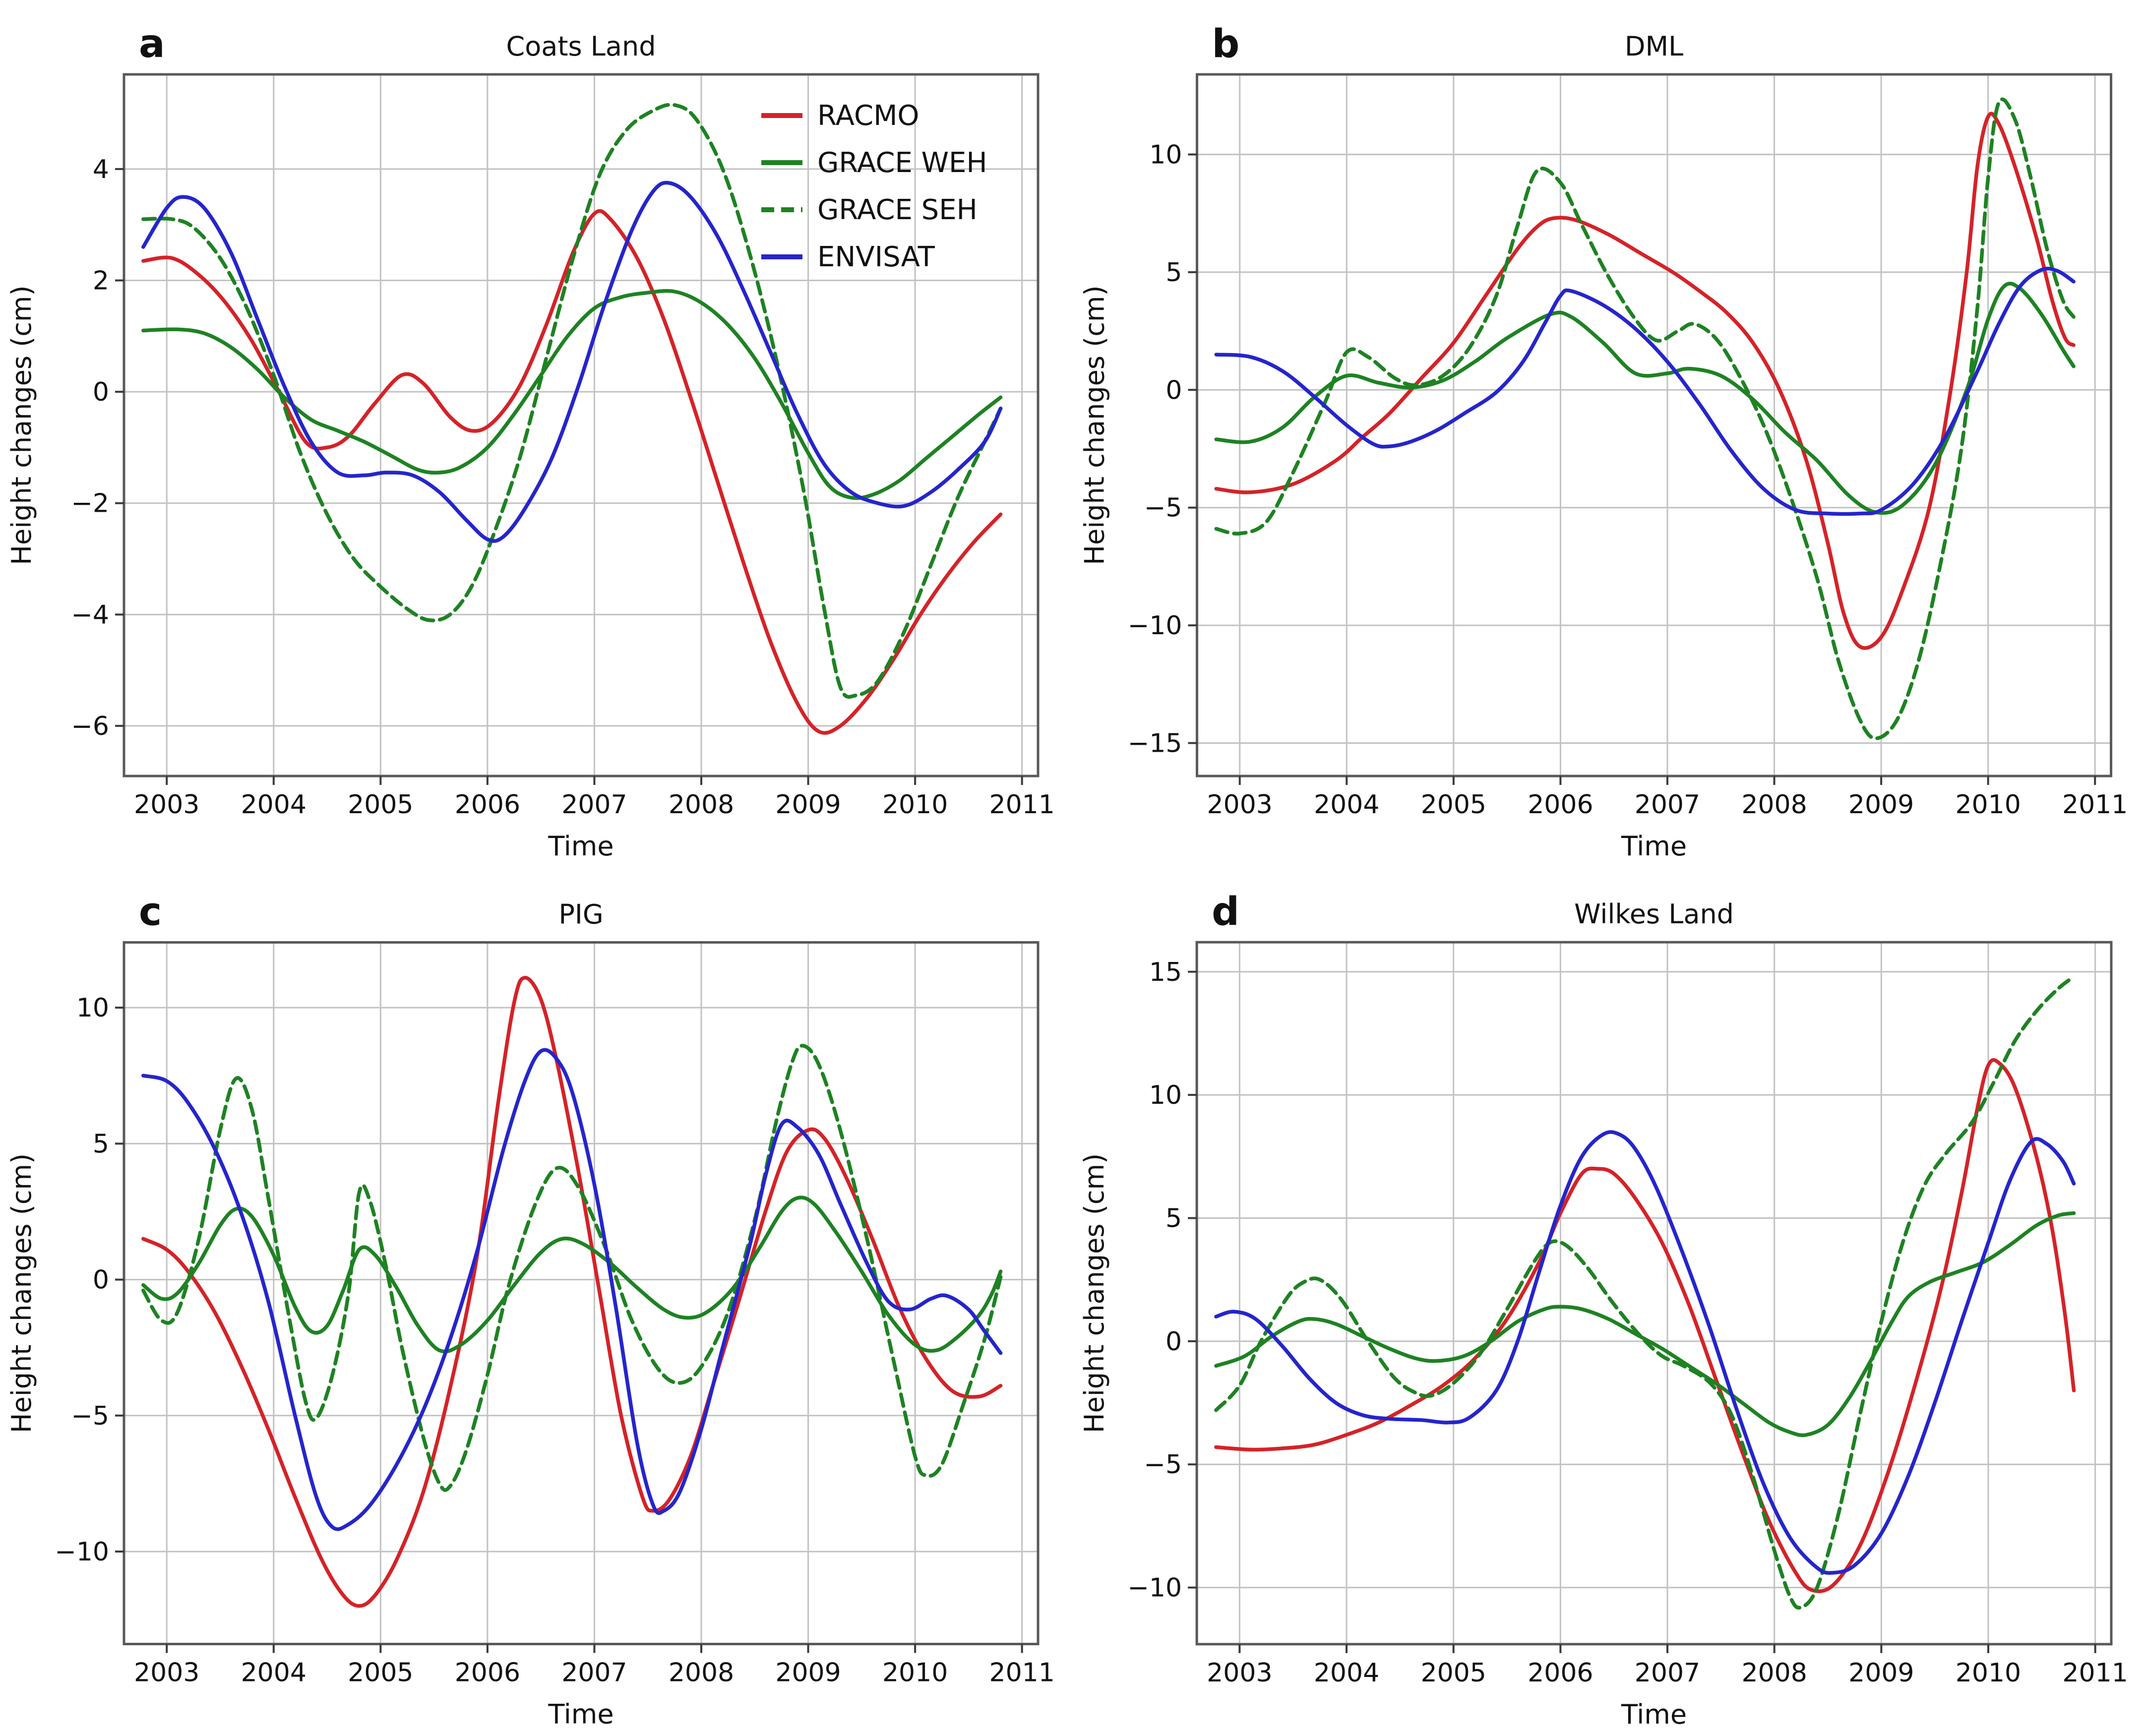  What do you see at coordinates (902, 163) in the screenshot?
I see `legend-label: GRACE WEH` at bounding box center [902, 163].